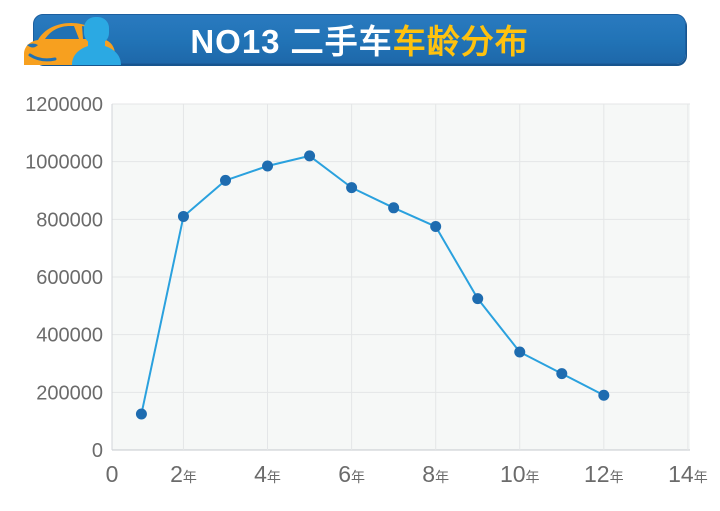 The width and height of the screenshot is (720, 511). What do you see at coordinates (435, 474) in the screenshot?
I see `x-tick-label: 8年` at bounding box center [435, 474].